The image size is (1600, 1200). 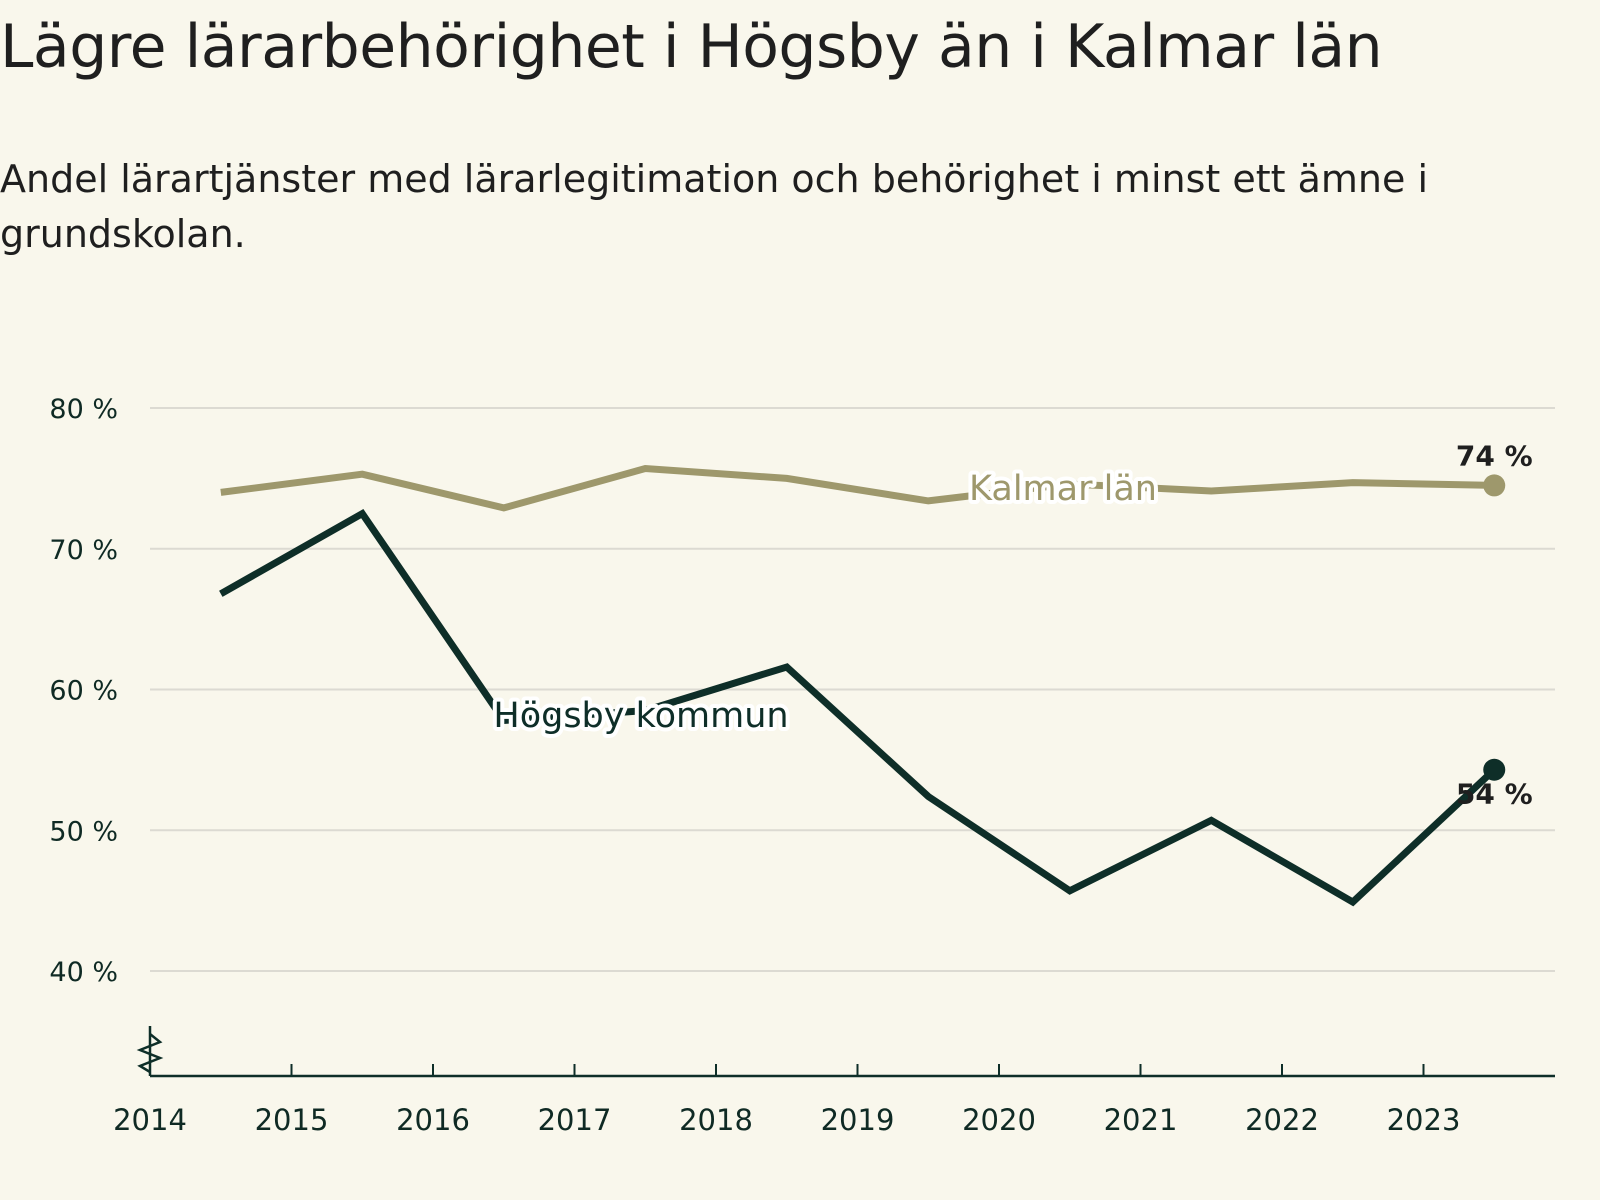 What do you see at coordinates (1282, 1120) in the screenshot?
I see `x-tick-label: 2022` at bounding box center [1282, 1120].